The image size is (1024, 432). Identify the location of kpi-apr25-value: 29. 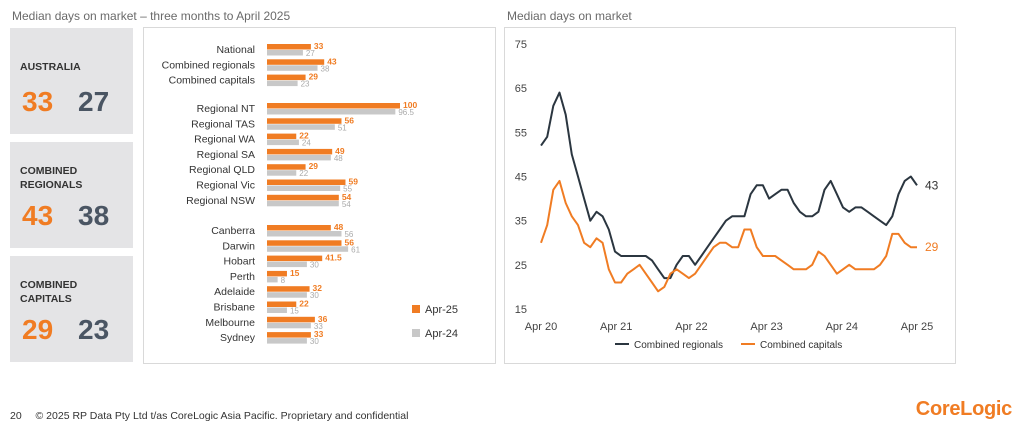
(38, 329).